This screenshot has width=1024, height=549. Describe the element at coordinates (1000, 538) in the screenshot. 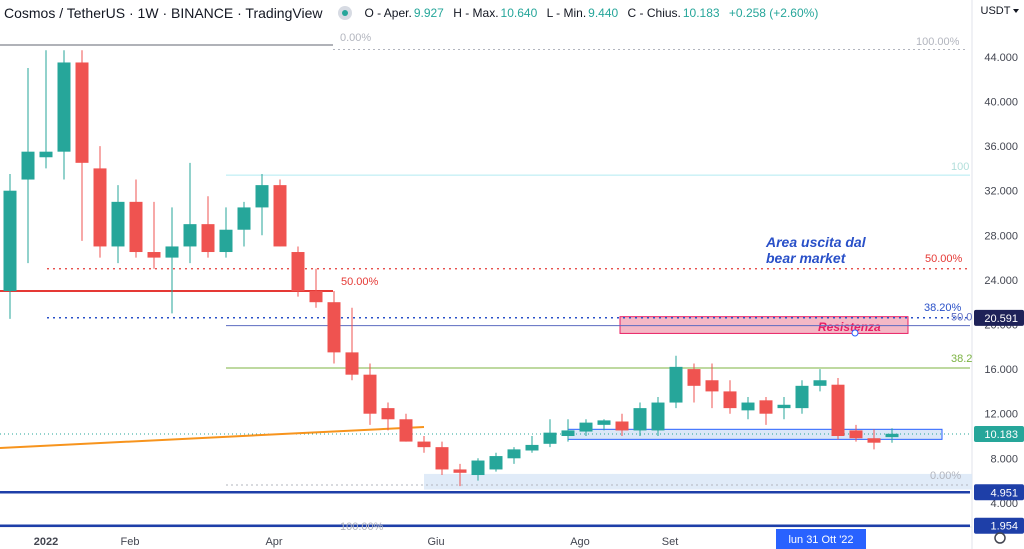

I see `settings-gear-icon` at that location.